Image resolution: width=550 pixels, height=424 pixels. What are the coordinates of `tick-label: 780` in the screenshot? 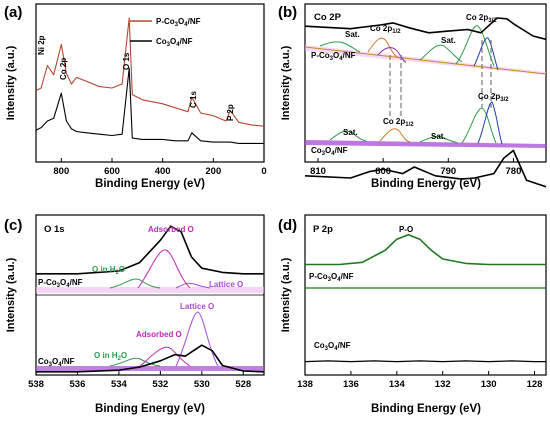 It's located at (514, 171).